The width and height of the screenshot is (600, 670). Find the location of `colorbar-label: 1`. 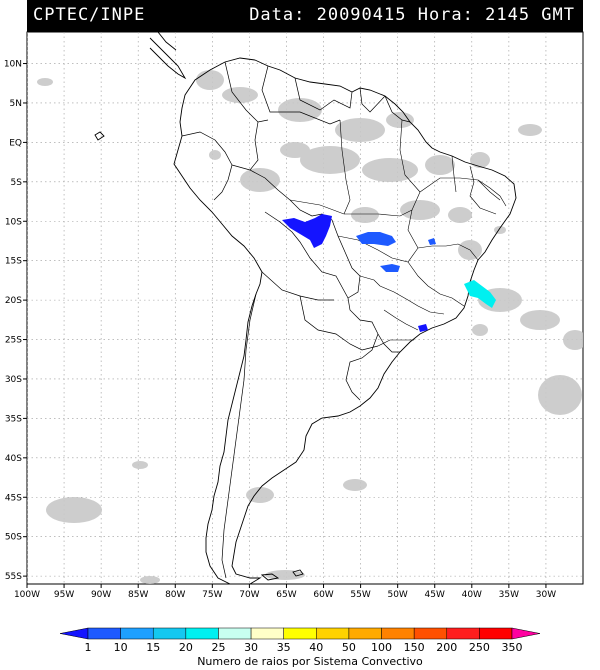

colorbar-label: 1 is located at coordinates (88, 647).